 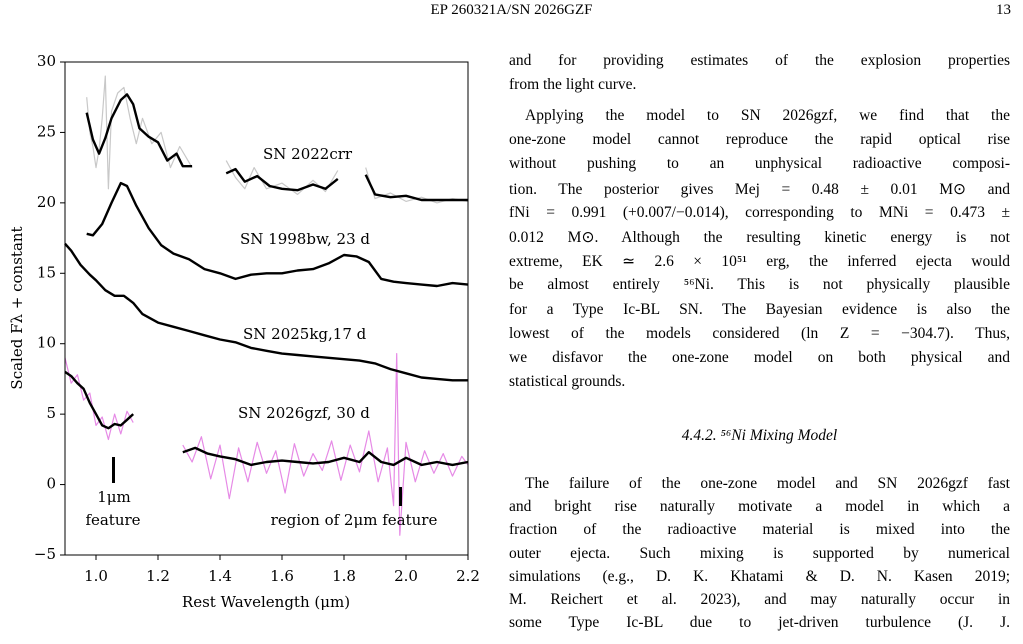 I want to click on annotation: region of 2μm feature, so click(x=354, y=520).